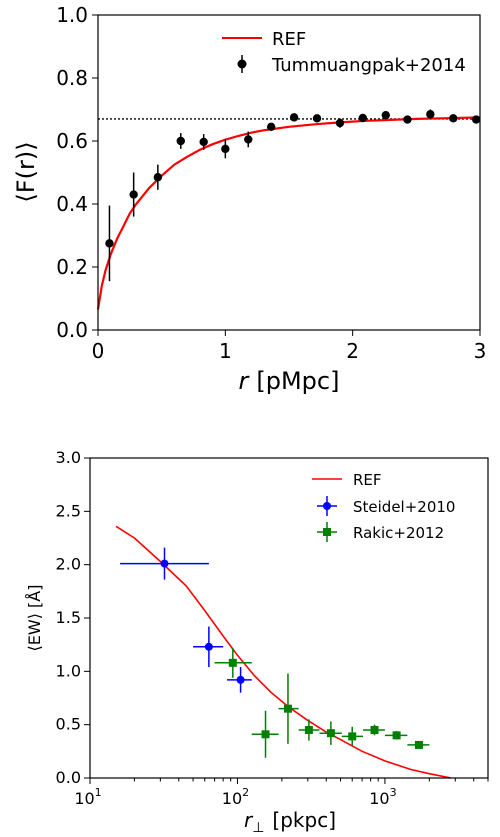 Image resolution: width=500 pixels, height=837 pixels. What do you see at coordinates (327, 532) in the screenshot?
I see `legend-swatch-rakic-marker` at bounding box center [327, 532].